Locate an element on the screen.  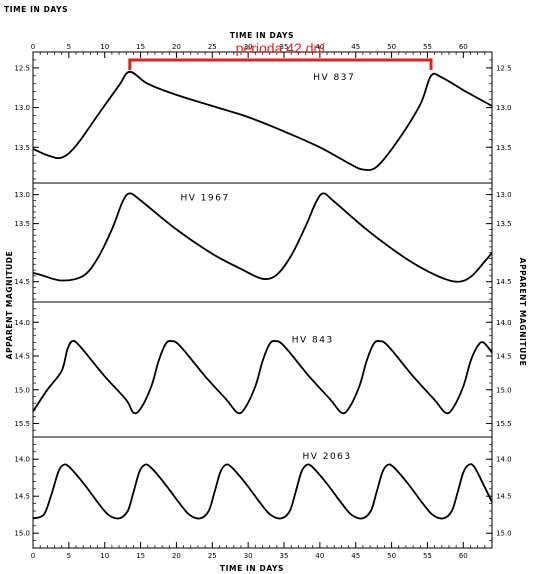
top-x-tick-label: 35 is located at coordinates (284, 47).